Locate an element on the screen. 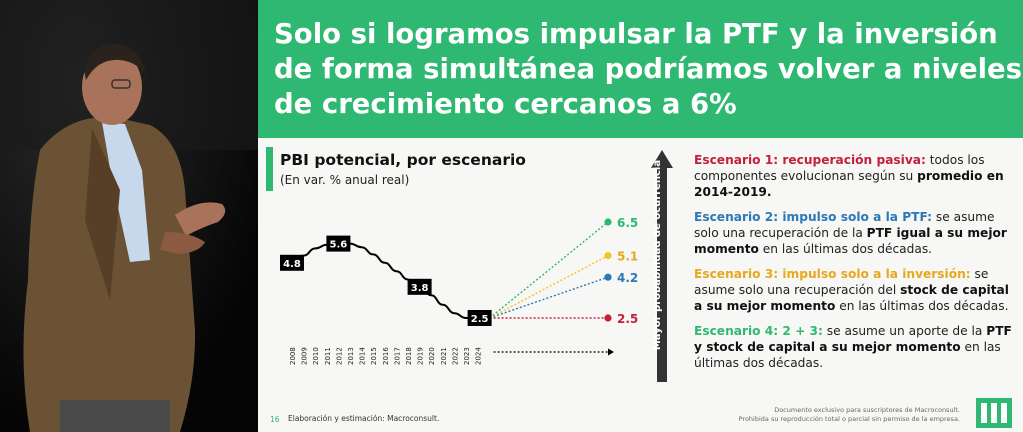 This screenshot has width=1023, height=432. x-tick-2011: 2011 is located at coordinates (328, 356).